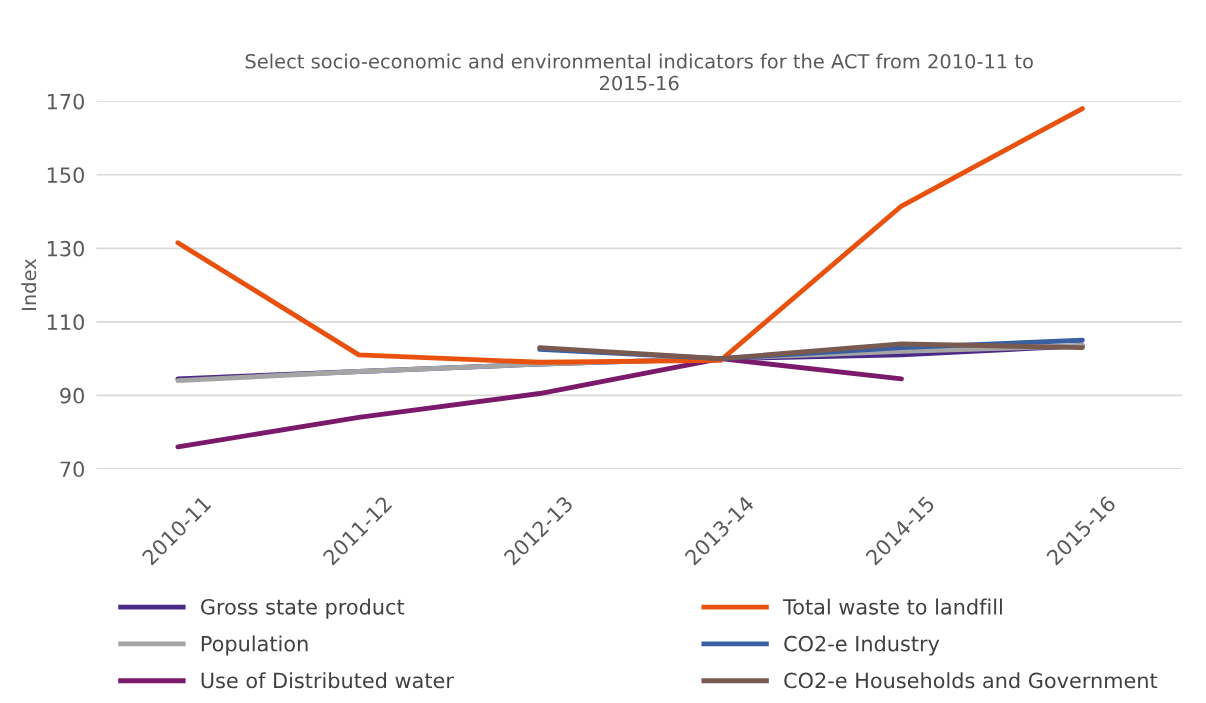 The image size is (1206, 703). What do you see at coordinates (72, 395) in the screenshot?
I see `y-tick-label: 90` at bounding box center [72, 395].